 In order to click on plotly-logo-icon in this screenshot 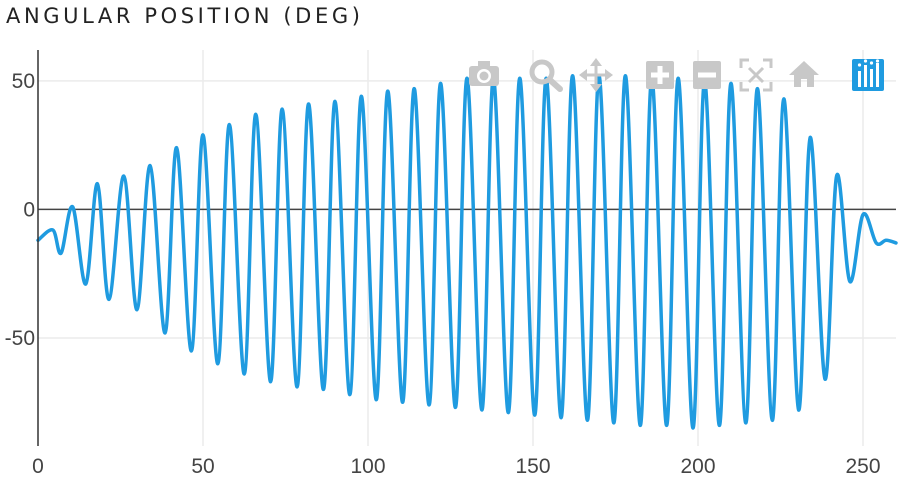, I will do `click(868, 75)`.